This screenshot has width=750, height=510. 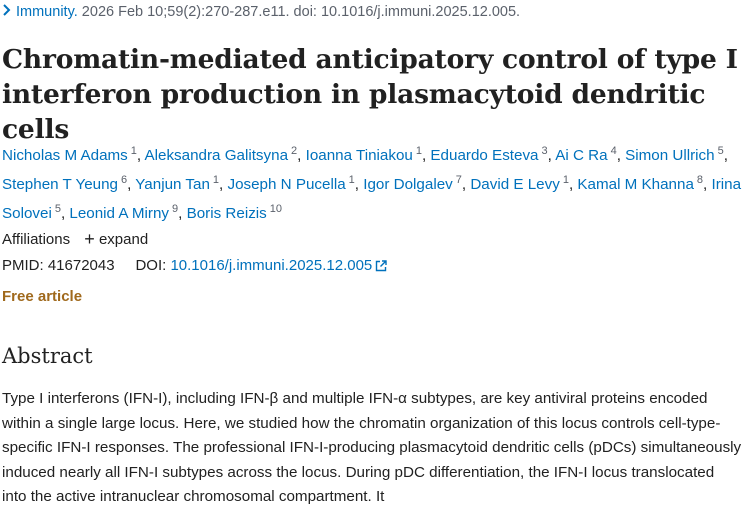 I want to click on author-link: Stephen T Yeung, so click(x=60, y=184).